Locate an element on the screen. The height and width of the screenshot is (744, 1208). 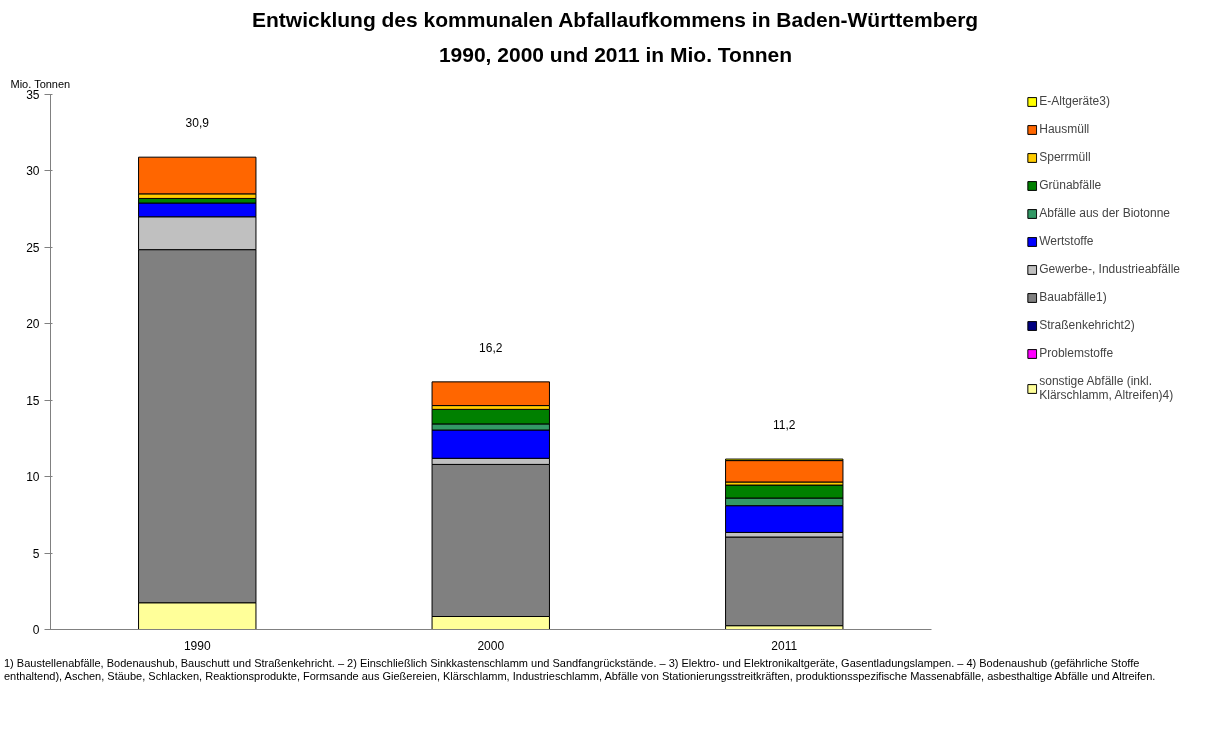
y-tick-label: 15 is located at coordinates (33, 400).